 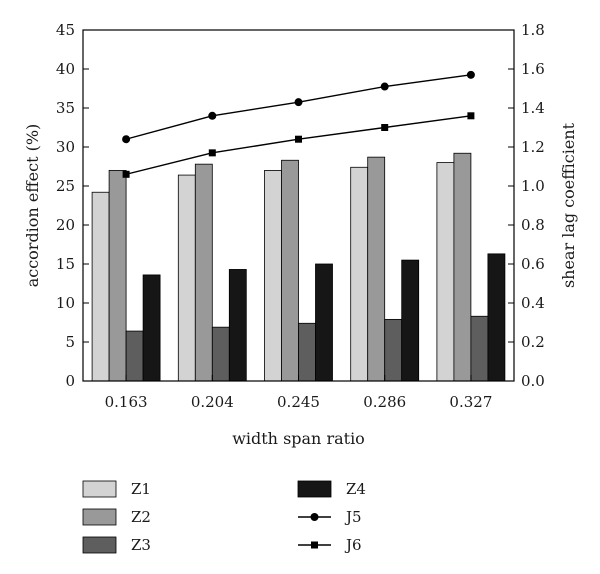 What do you see at coordinates (384, 402) in the screenshot?
I see `x-tick-label: 0.286` at bounding box center [384, 402].